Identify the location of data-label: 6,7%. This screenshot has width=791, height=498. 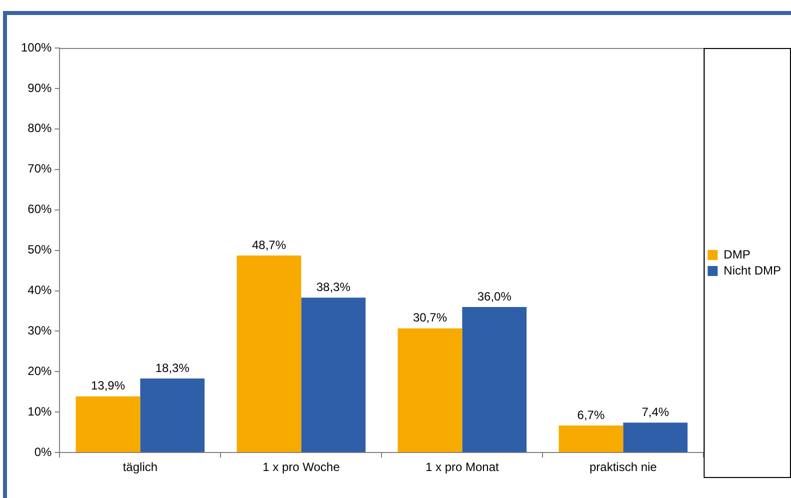
(591, 415).